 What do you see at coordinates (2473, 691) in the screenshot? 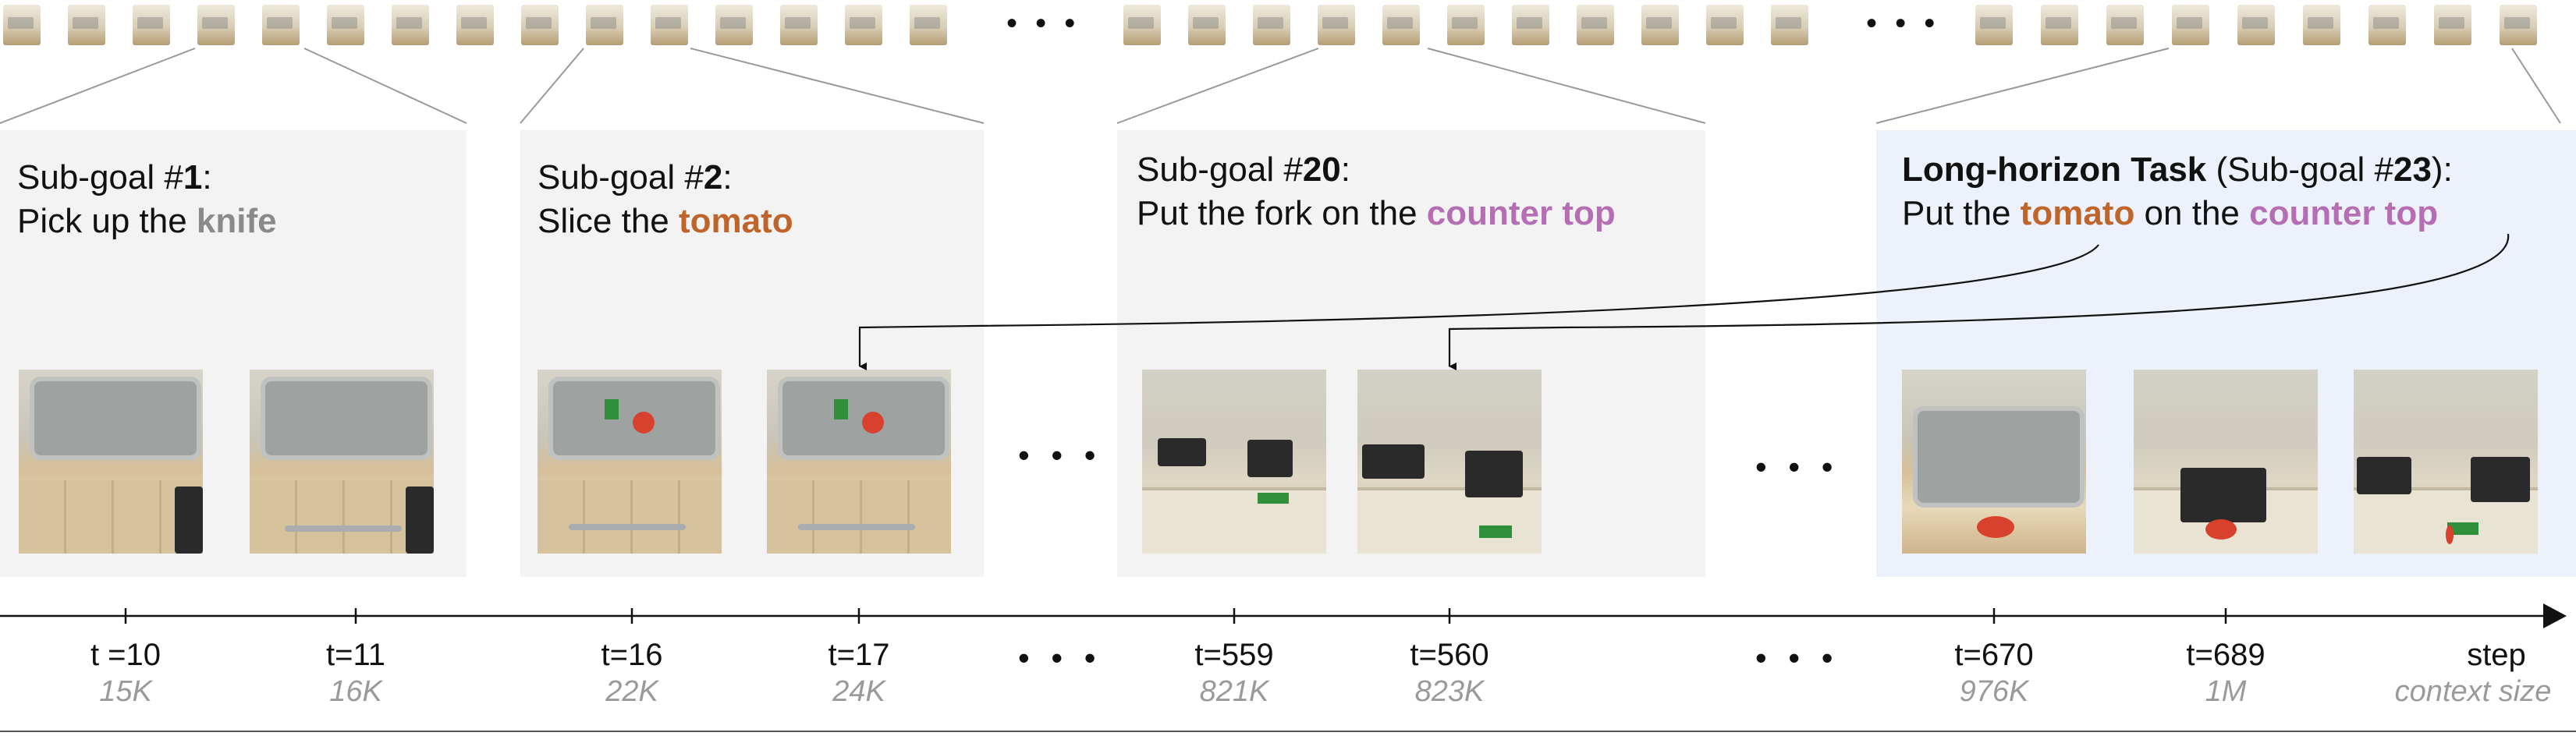
I see `axis-label-context-size: context size` at bounding box center [2473, 691].